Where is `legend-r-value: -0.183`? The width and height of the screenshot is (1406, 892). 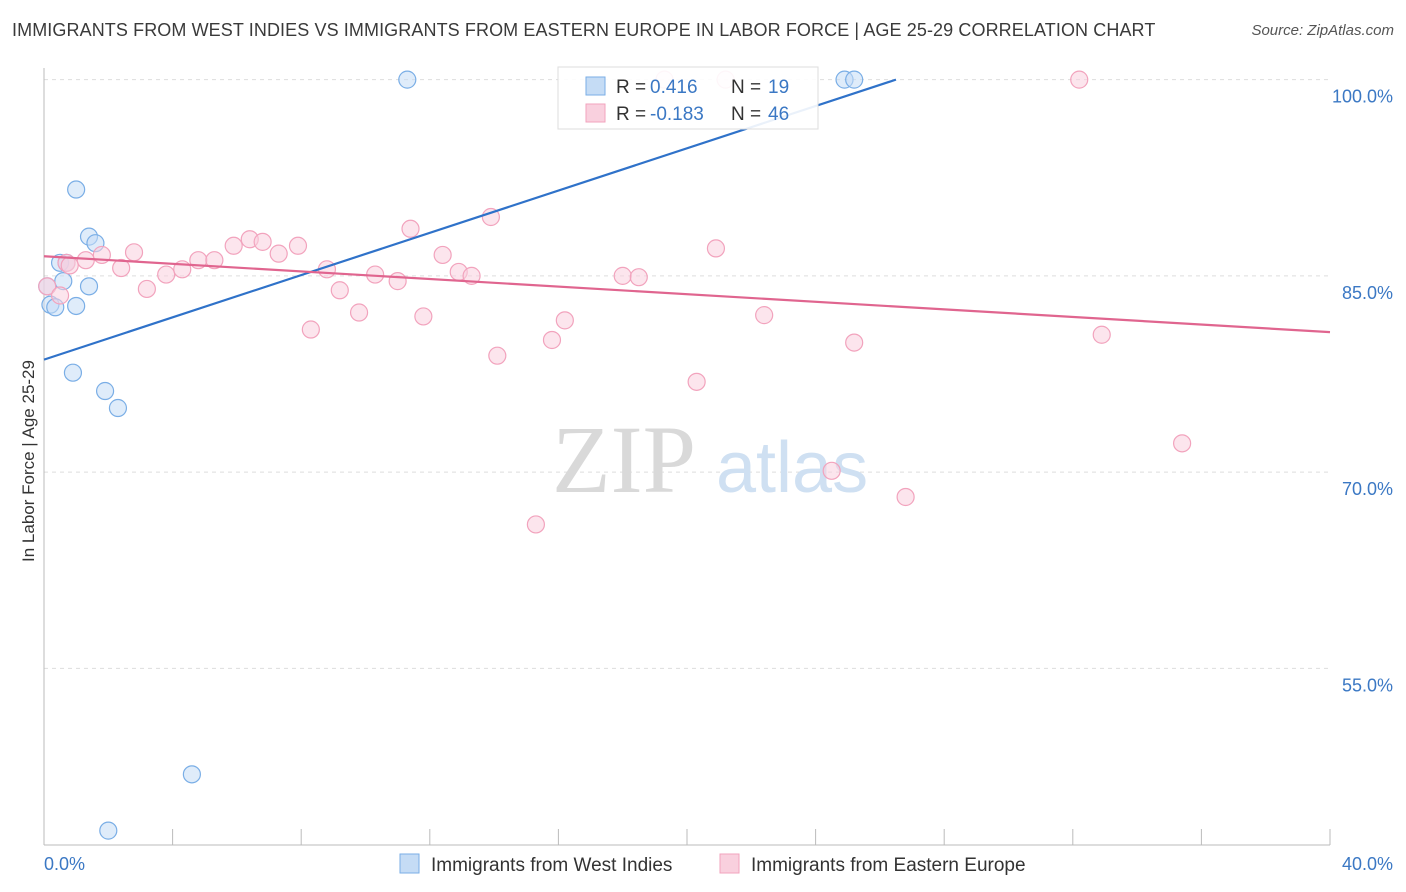
legend-r-value: -0.183 is located at coordinates (677, 114).